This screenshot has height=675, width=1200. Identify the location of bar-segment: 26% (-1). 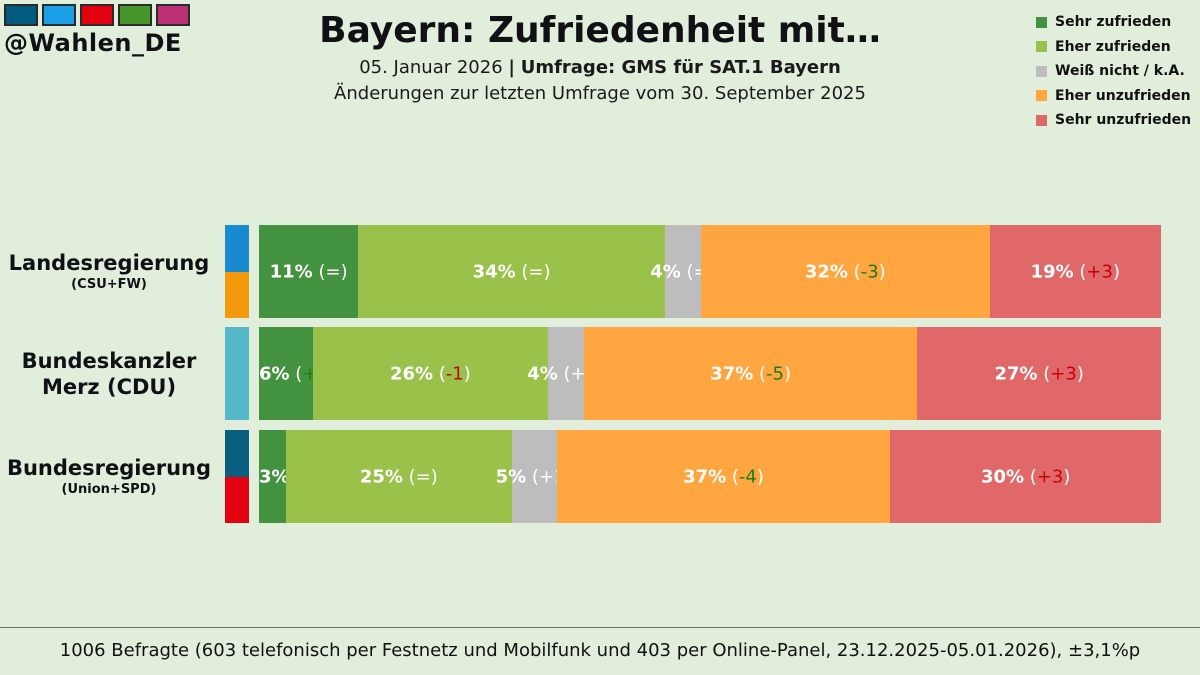
(430, 373).